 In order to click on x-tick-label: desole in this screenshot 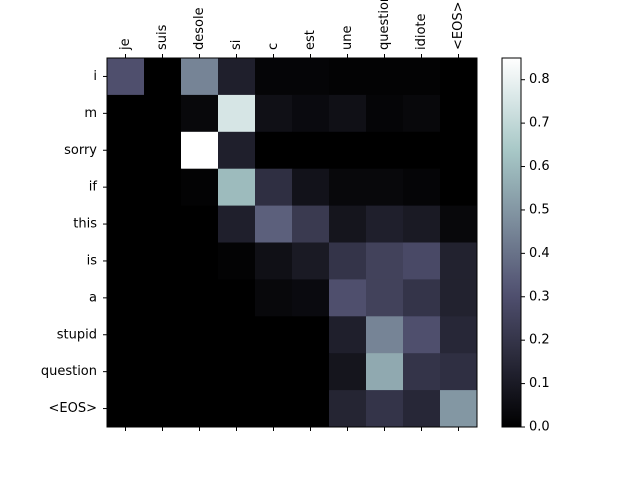, I will do `click(199, 28)`.